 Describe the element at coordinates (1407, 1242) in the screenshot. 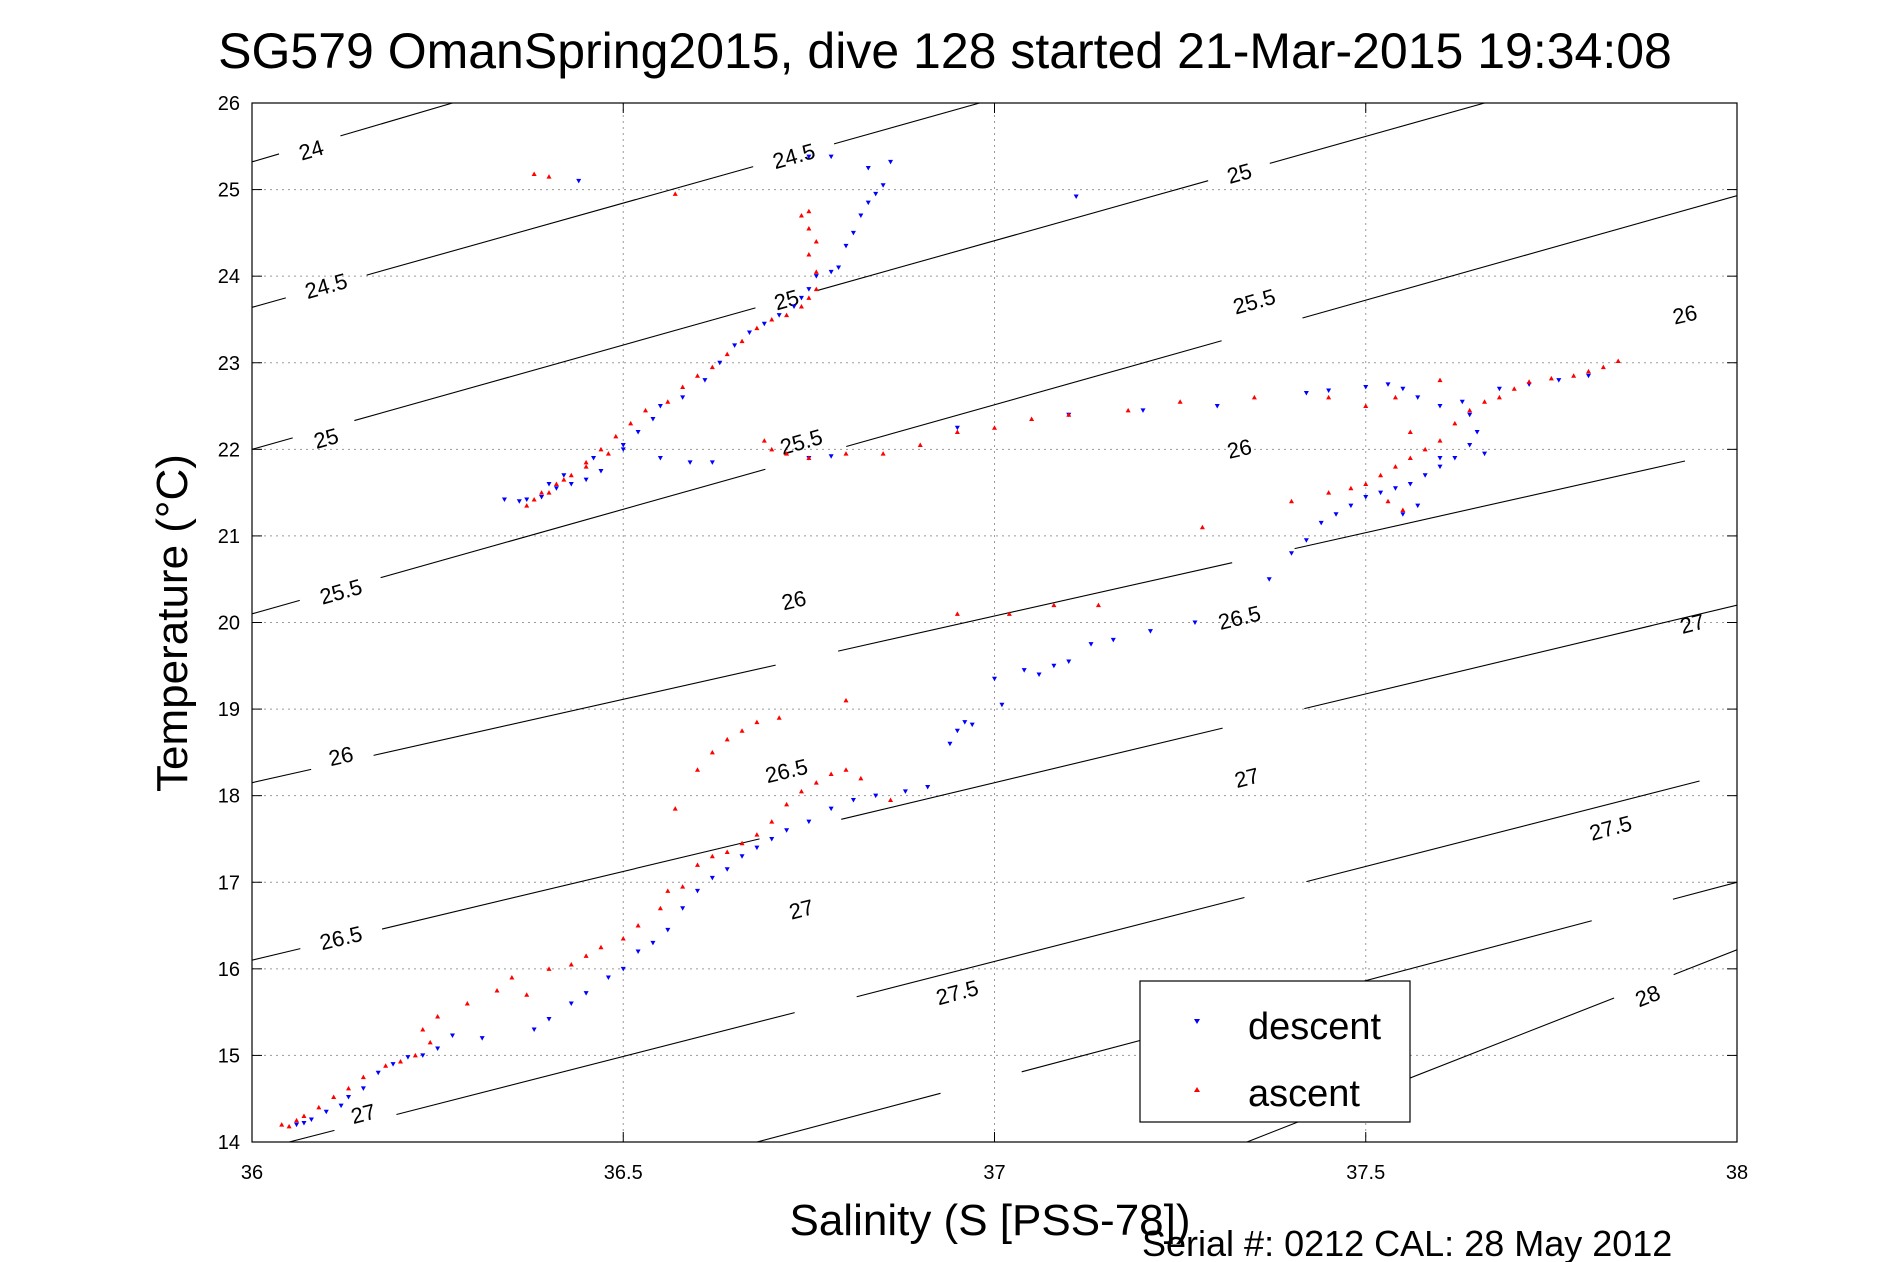

I see `serial-calibration-footer: Serial #: 0212 CAL: 28 May 2012` at that location.